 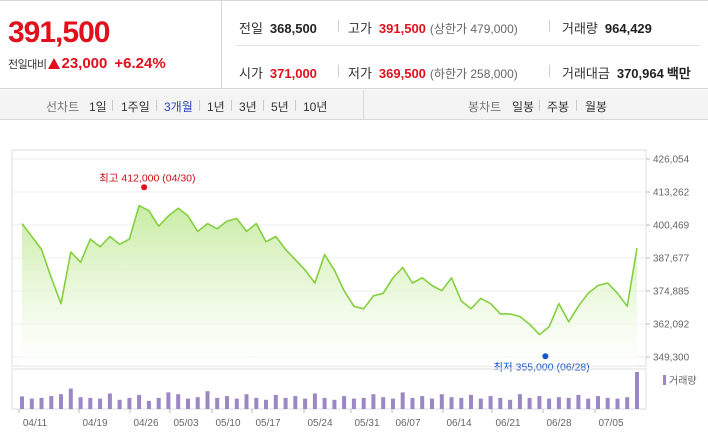 I want to click on price-tick-label: 387,677, so click(x=671, y=259).